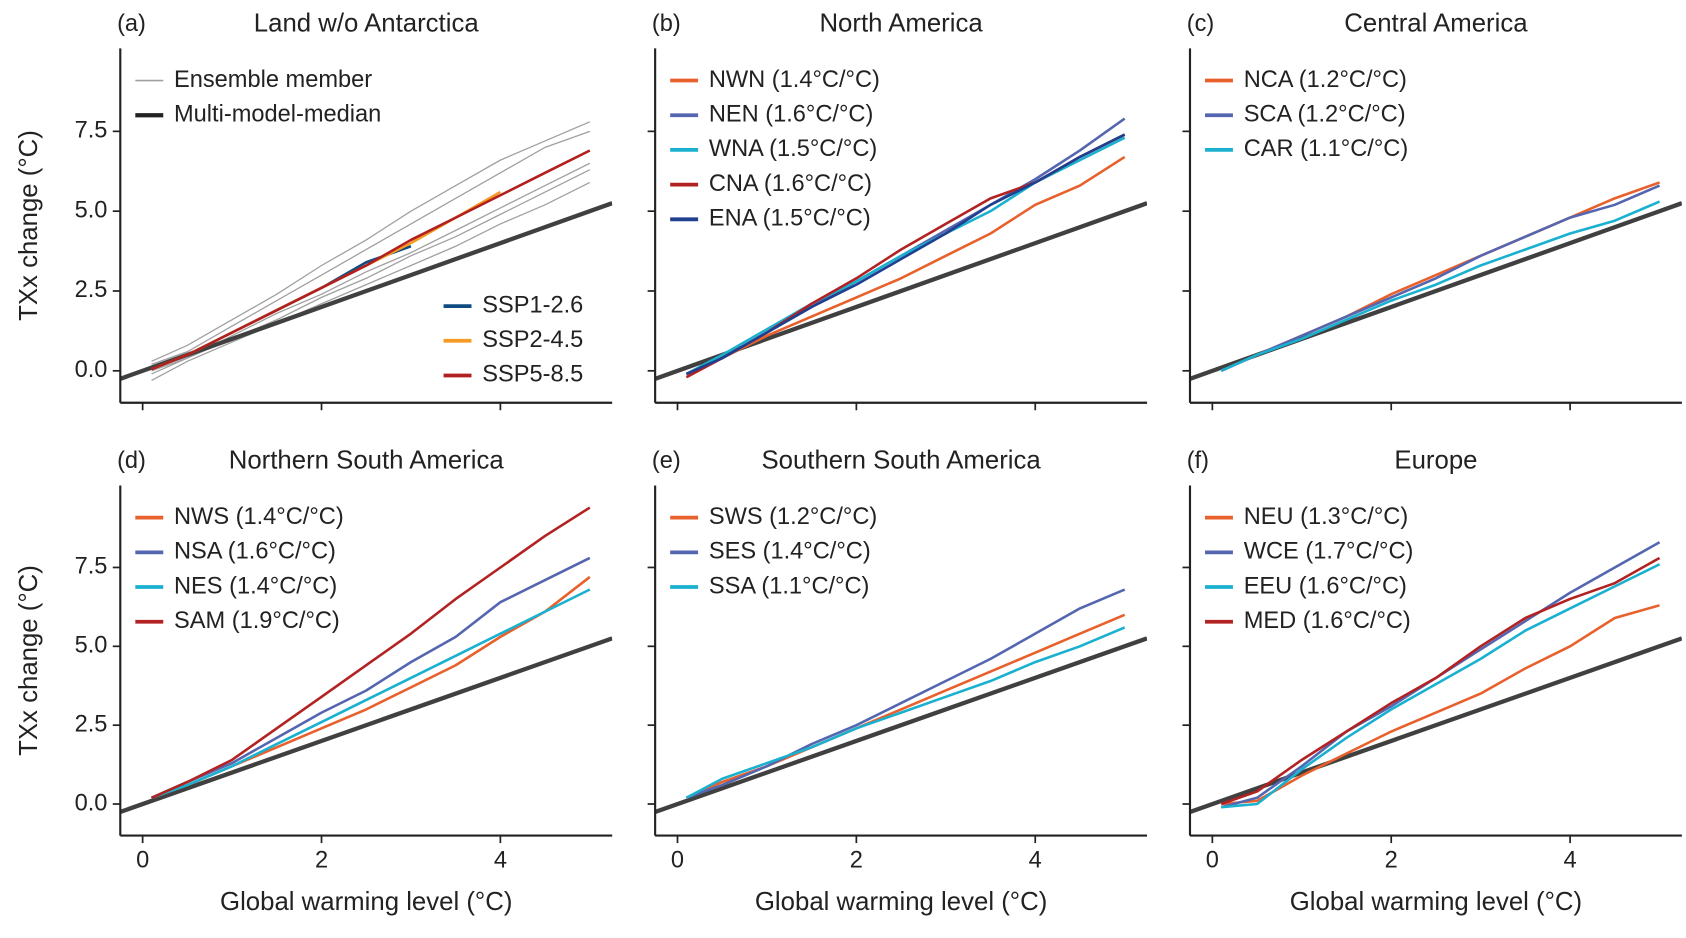 Image resolution: width=1686 pixels, height=938 pixels. What do you see at coordinates (1329, 552) in the screenshot?
I see `legend-label: WCE (1.7°C/°C)` at bounding box center [1329, 552].